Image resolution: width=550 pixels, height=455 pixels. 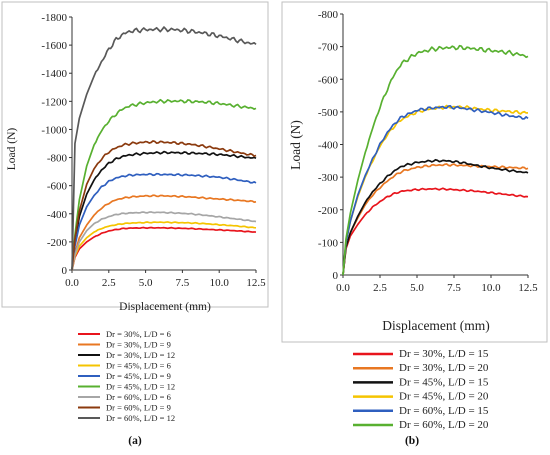 What do you see at coordinates (444, 425) in the screenshot?
I see `legend-label: Dr = 60%, L/D = 20` at bounding box center [444, 425].